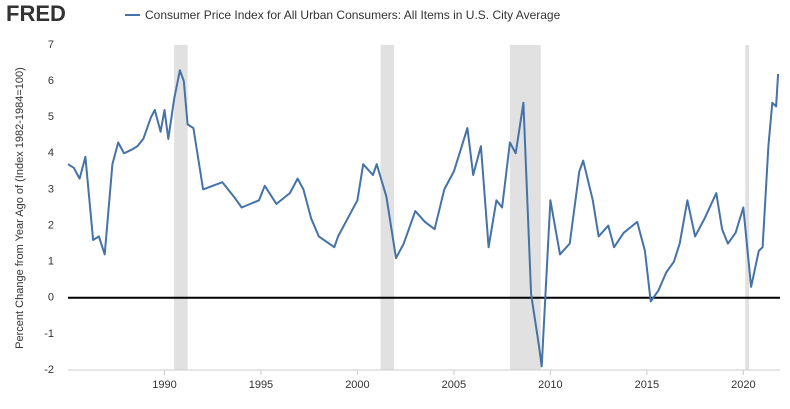 The width and height of the screenshot is (790, 409). Describe the element at coordinates (51, 225) in the screenshot. I see `y-tick-label: 2` at that location.